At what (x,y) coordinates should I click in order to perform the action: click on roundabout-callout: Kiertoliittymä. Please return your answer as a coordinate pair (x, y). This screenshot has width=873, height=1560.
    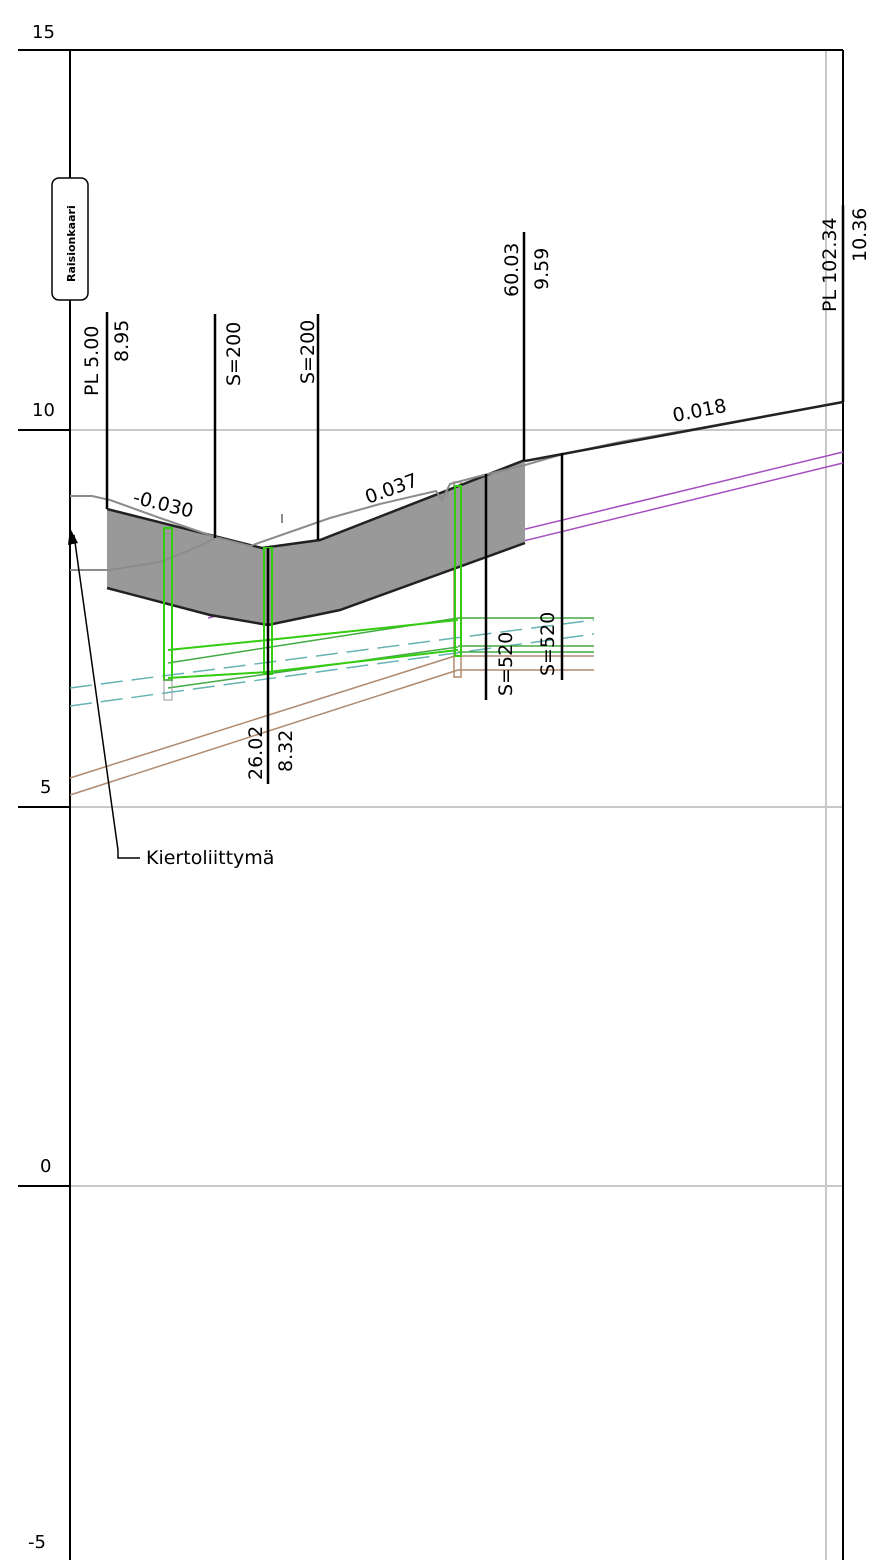
    Looking at the image, I should click on (171, 698).